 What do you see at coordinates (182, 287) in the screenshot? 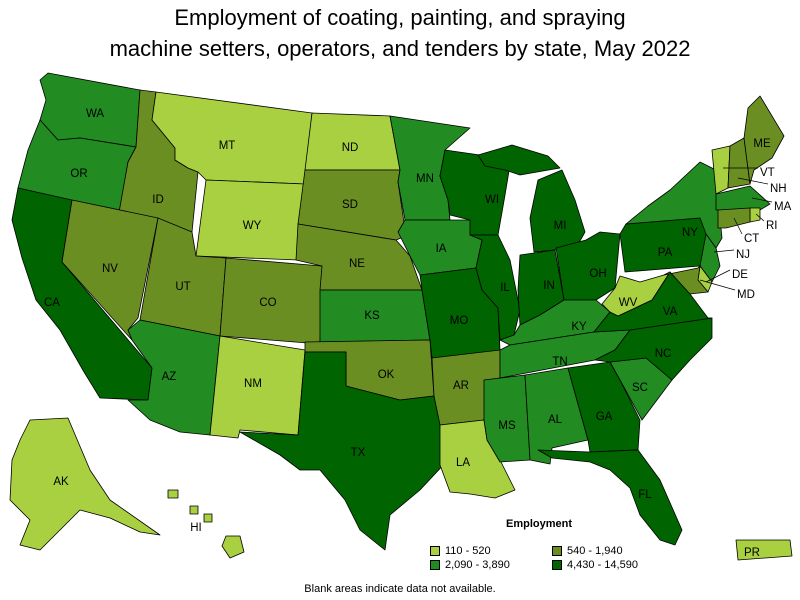
I see `state-label-ut: UT` at bounding box center [182, 287].